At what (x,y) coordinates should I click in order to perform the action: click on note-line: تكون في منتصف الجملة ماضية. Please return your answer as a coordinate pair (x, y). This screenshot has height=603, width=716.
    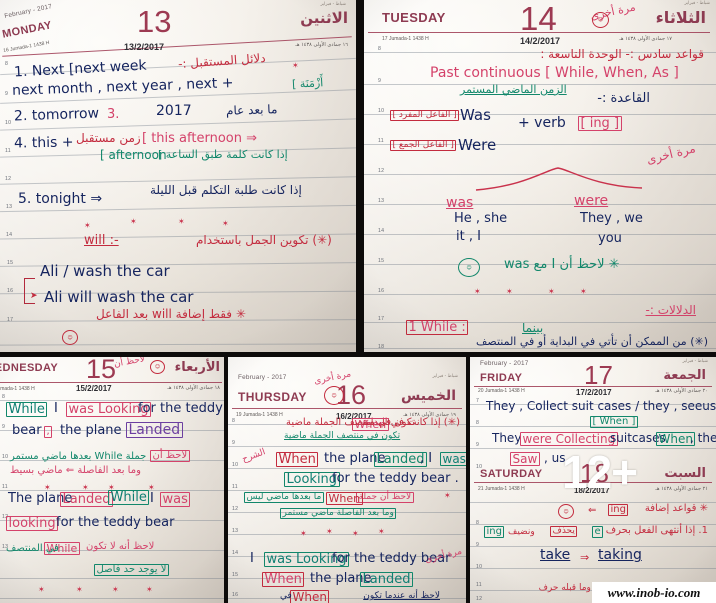
    Looking at the image, I should click on (351, 422).